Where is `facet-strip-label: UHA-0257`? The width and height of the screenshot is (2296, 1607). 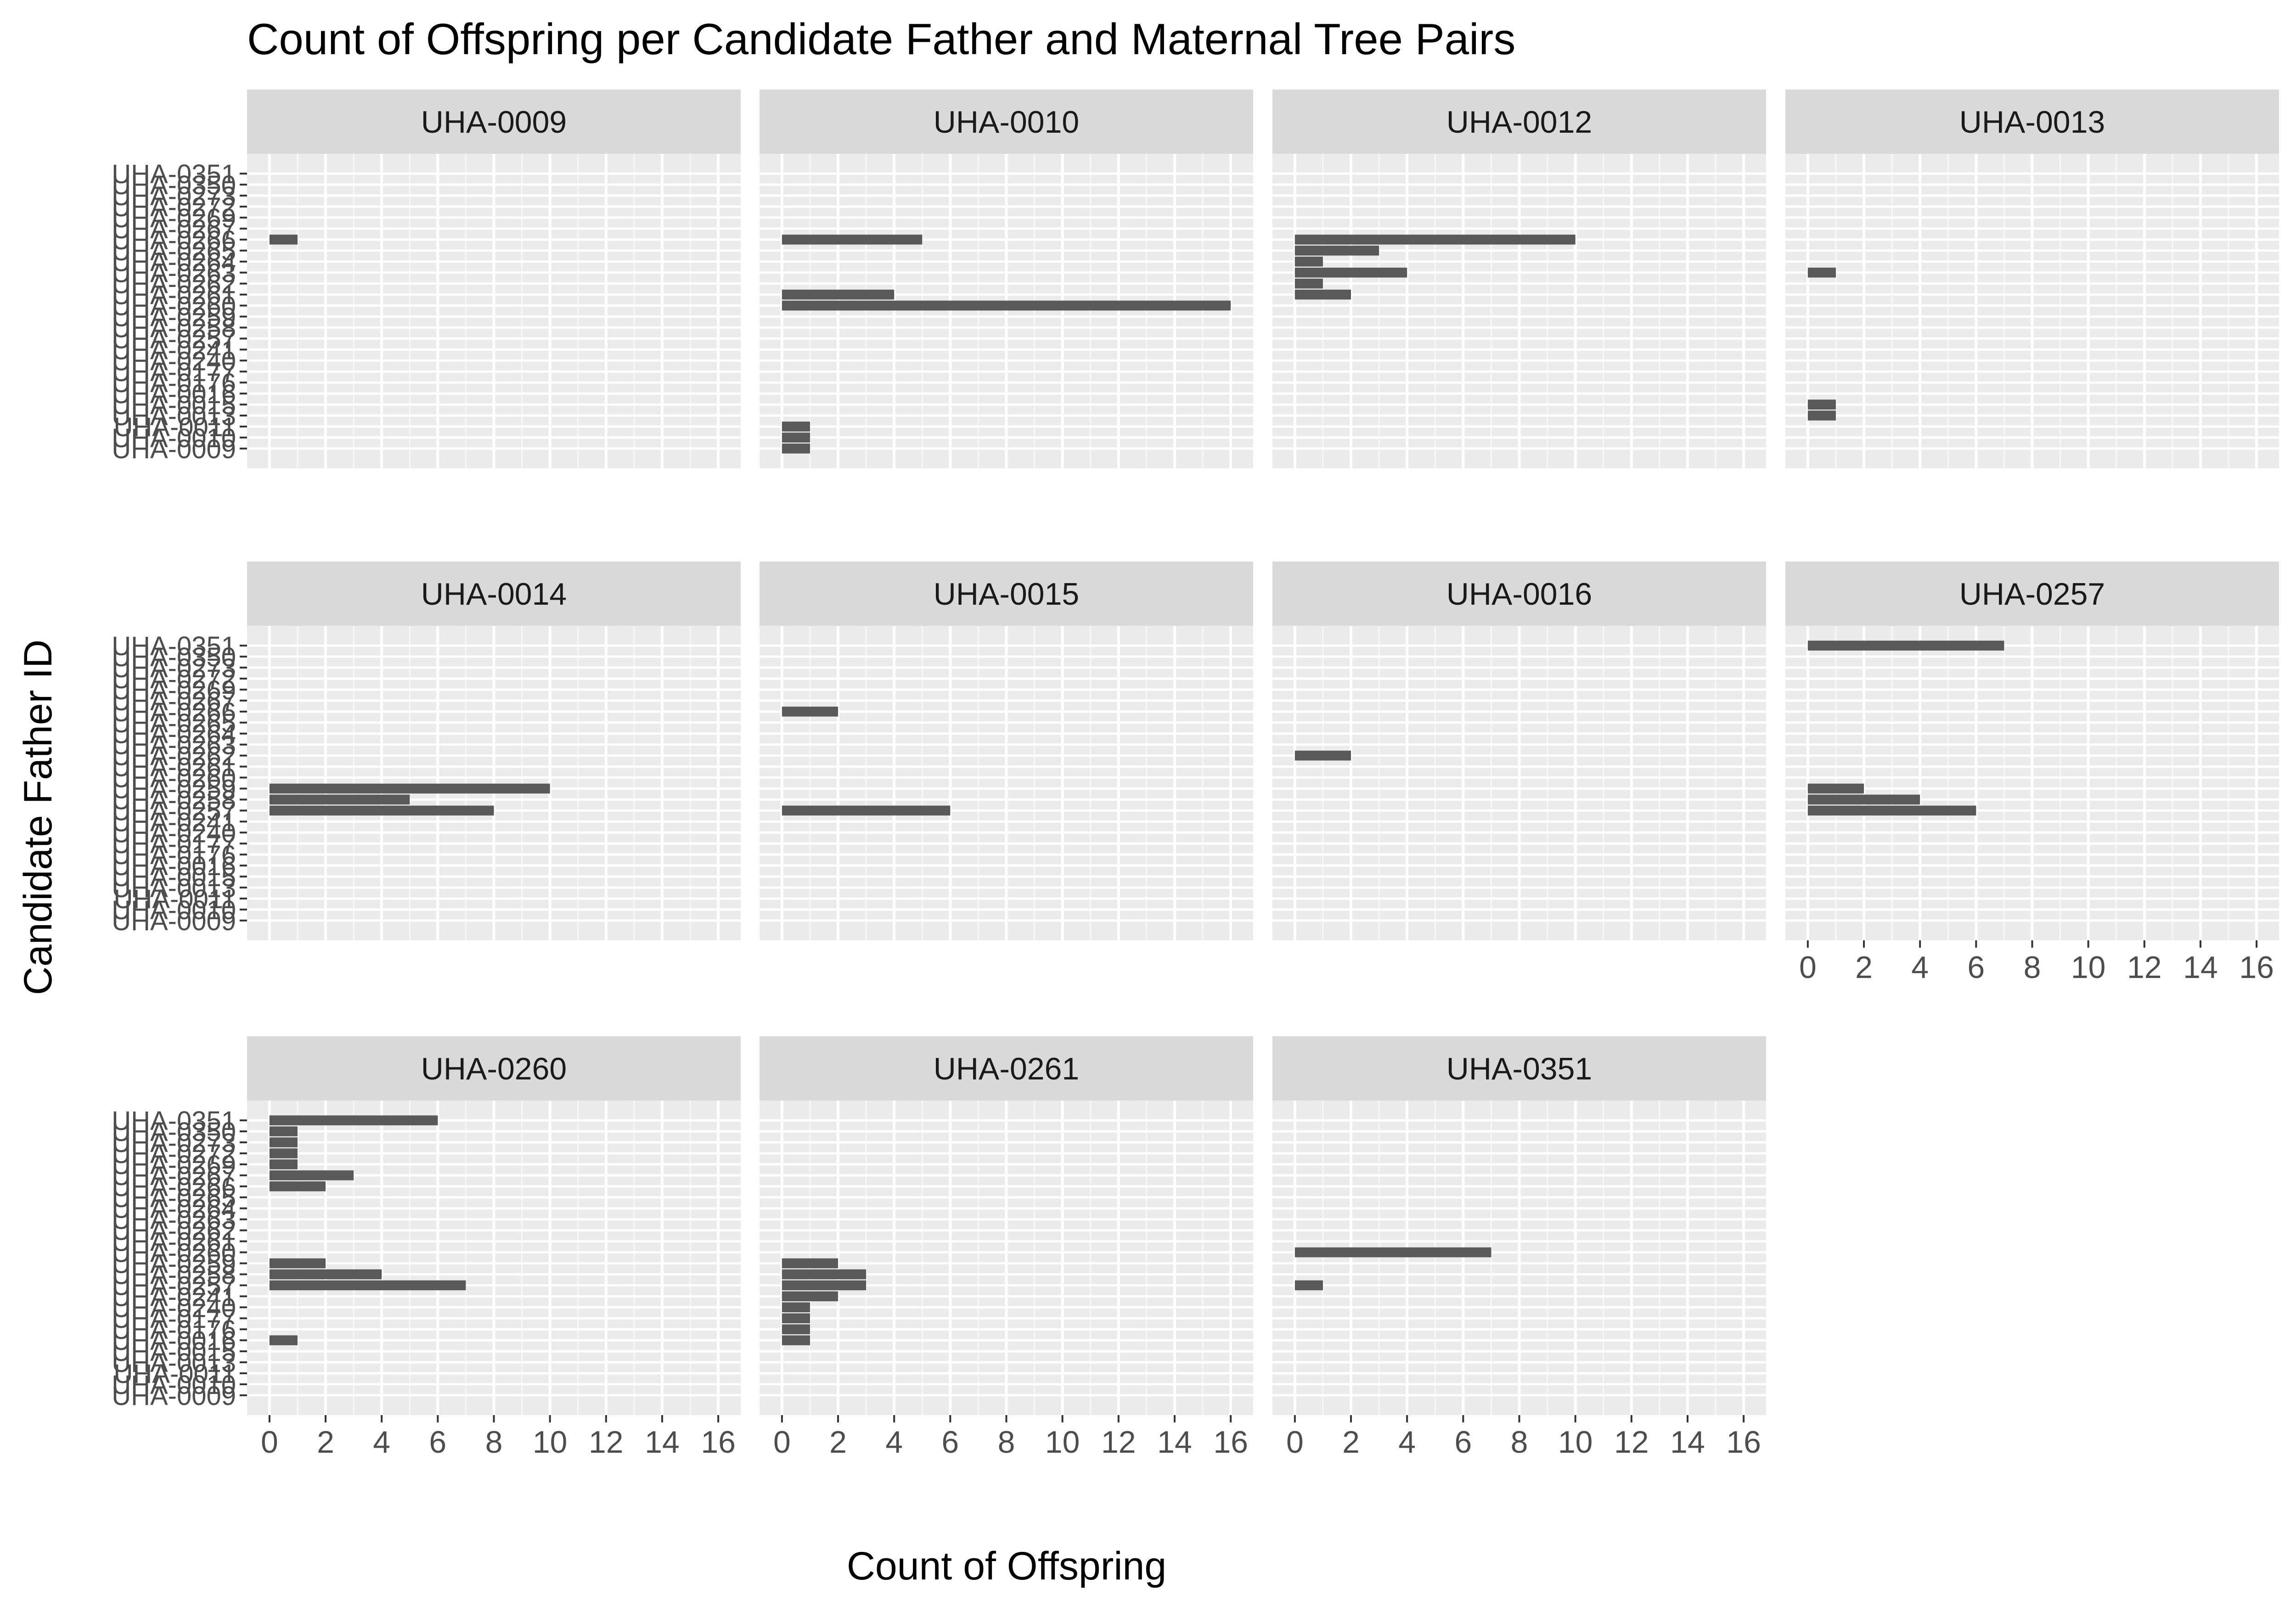
facet-strip-label: UHA-0257 is located at coordinates (2032, 594).